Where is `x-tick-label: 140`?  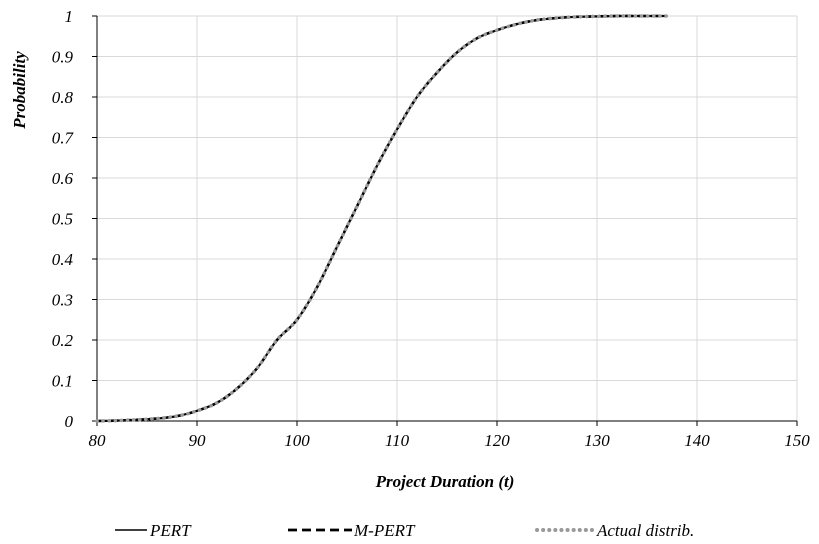
x-tick-label: 140 is located at coordinates (697, 440).